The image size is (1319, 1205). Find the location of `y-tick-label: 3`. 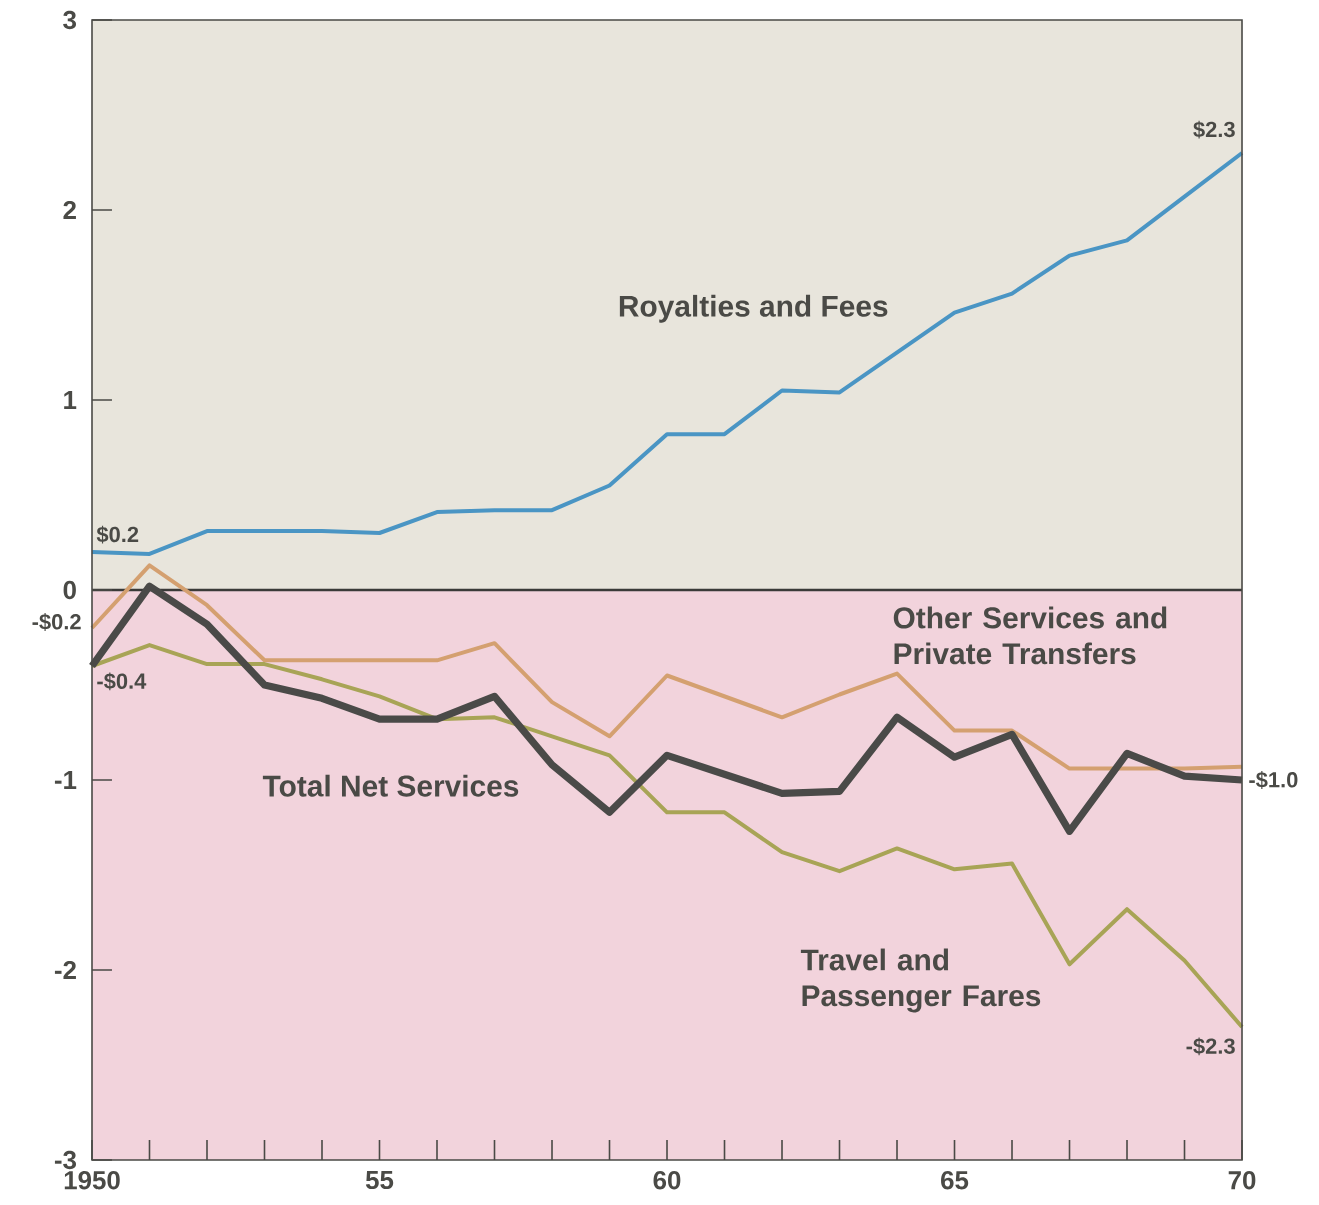

y-tick-label: 3 is located at coordinates (70, 20).